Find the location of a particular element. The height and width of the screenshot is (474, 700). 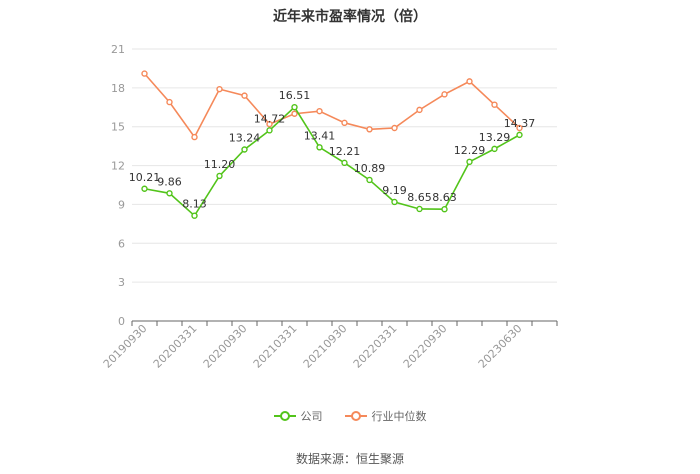

legend: 公司 行业中位数 is located at coordinates (350, 416).